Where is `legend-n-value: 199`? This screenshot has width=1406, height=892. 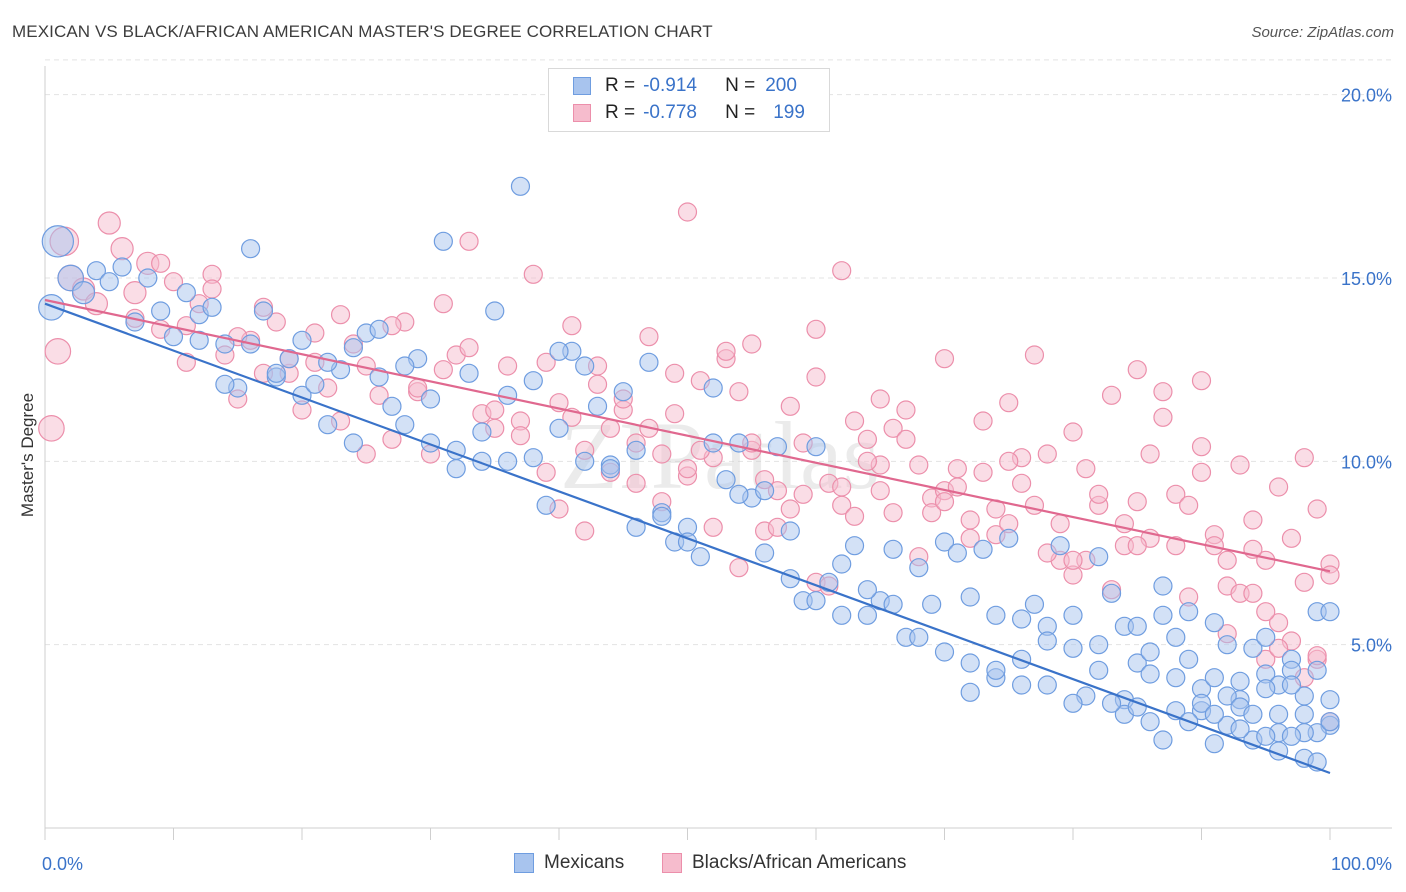 legend-n-value: 199 is located at coordinates (789, 112).